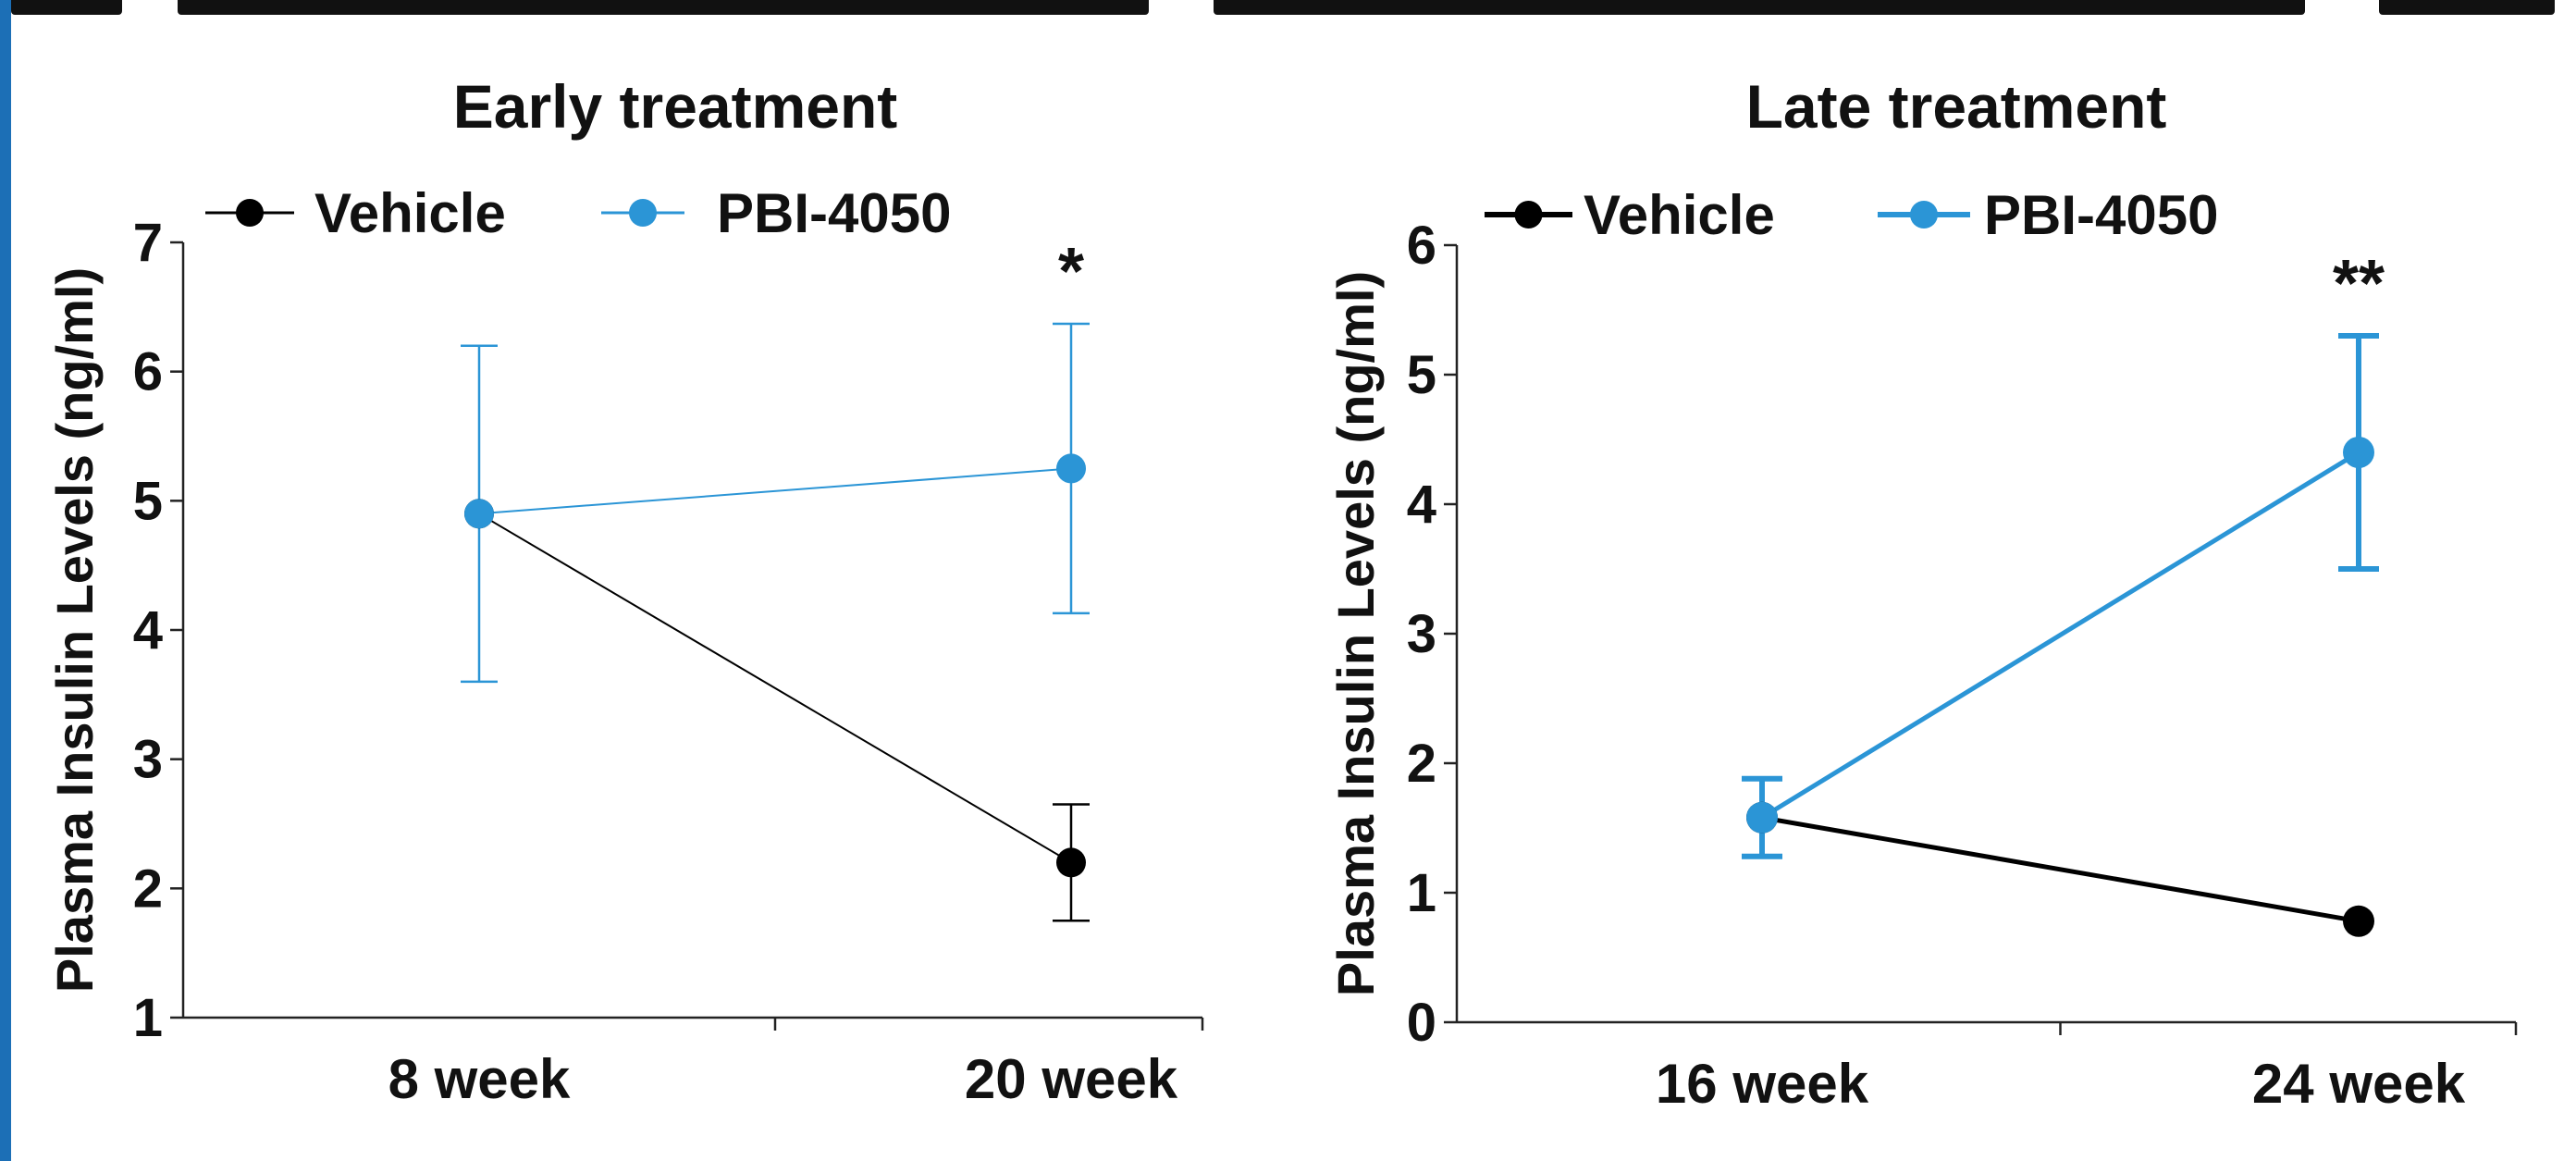 This screenshot has height=1161, width=2576. What do you see at coordinates (2359, 284) in the screenshot?
I see `significance-marker: **` at bounding box center [2359, 284].